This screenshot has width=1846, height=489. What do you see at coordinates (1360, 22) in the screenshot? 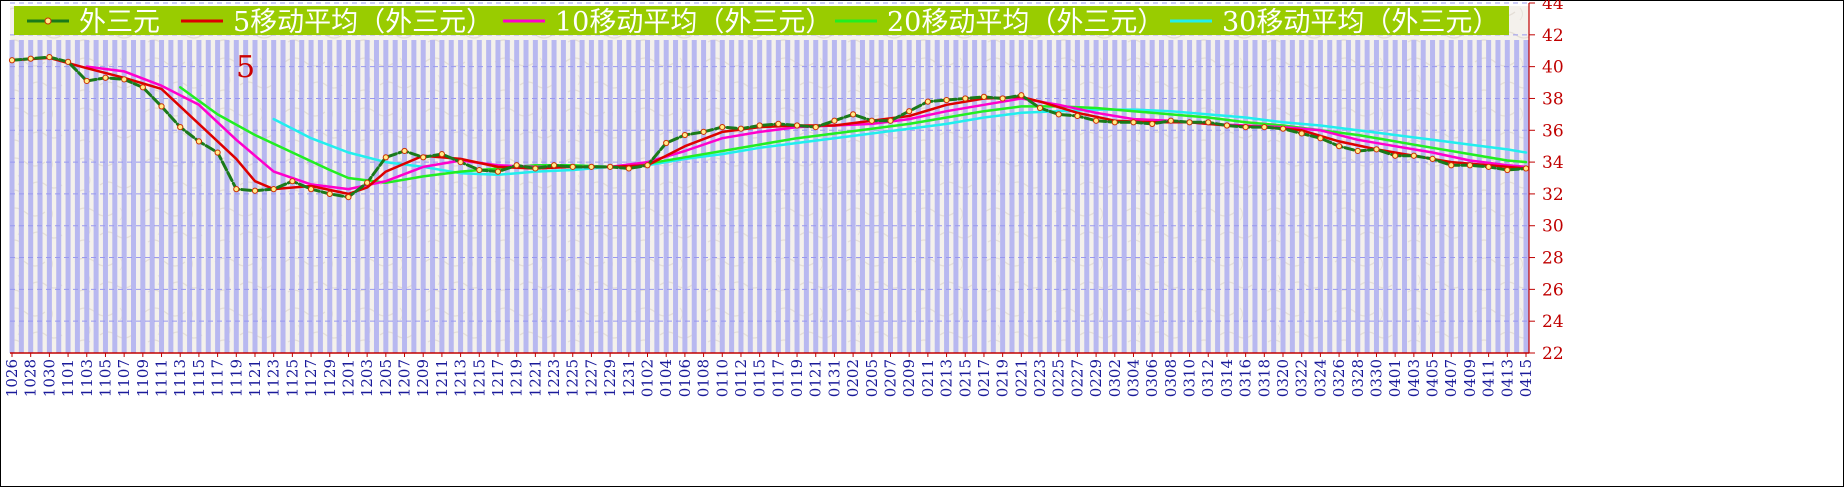
I see `legend-label-ma30: 30移动平均（外三元）` at bounding box center [1360, 22].